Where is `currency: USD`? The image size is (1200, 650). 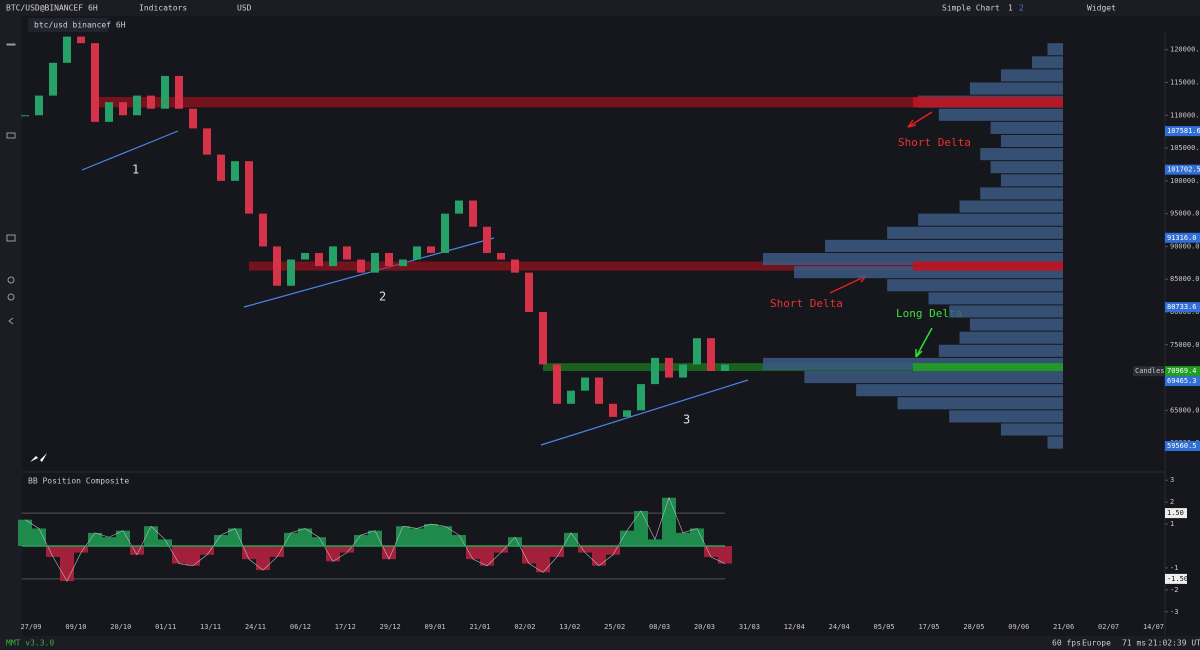
currency: USD is located at coordinates (244, 8).